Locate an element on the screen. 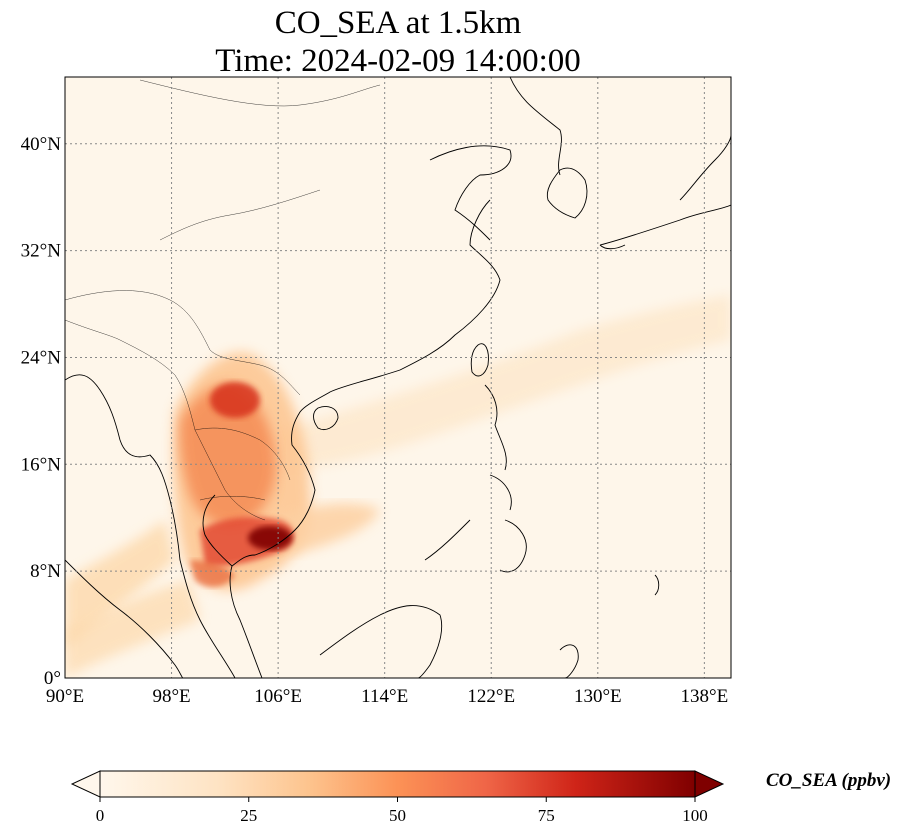  lon-tick-label: 114°E is located at coordinates (384, 696).